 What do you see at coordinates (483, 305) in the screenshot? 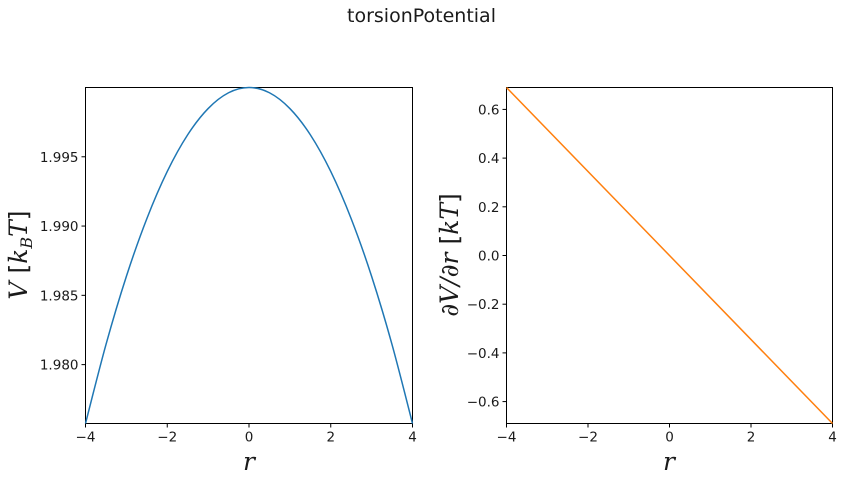
I see `y-tick-label: −0.2` at bounding box center [483, 305].